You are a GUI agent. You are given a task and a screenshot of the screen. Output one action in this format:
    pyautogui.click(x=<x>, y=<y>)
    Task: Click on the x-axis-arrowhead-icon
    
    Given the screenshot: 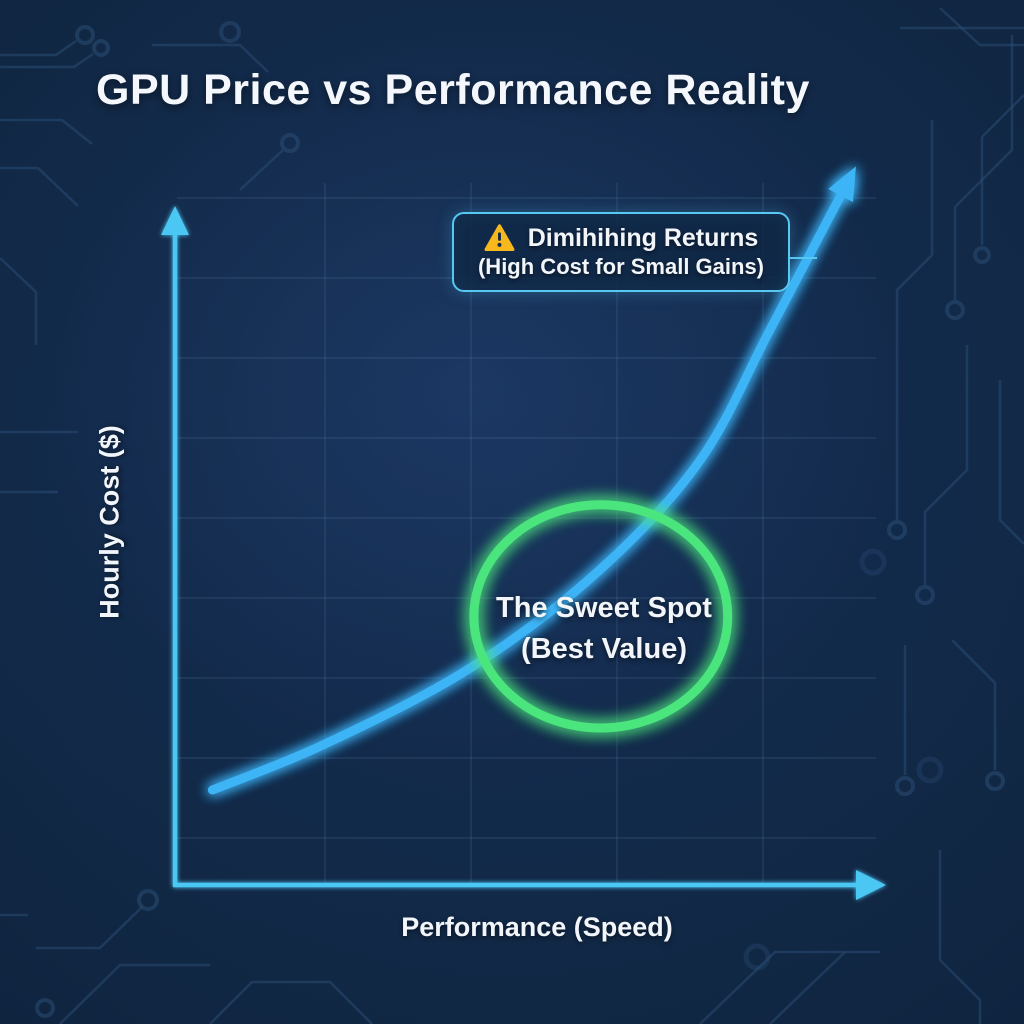 What is the action you would take?
    pyautogui.click(x=871, y=885)
    